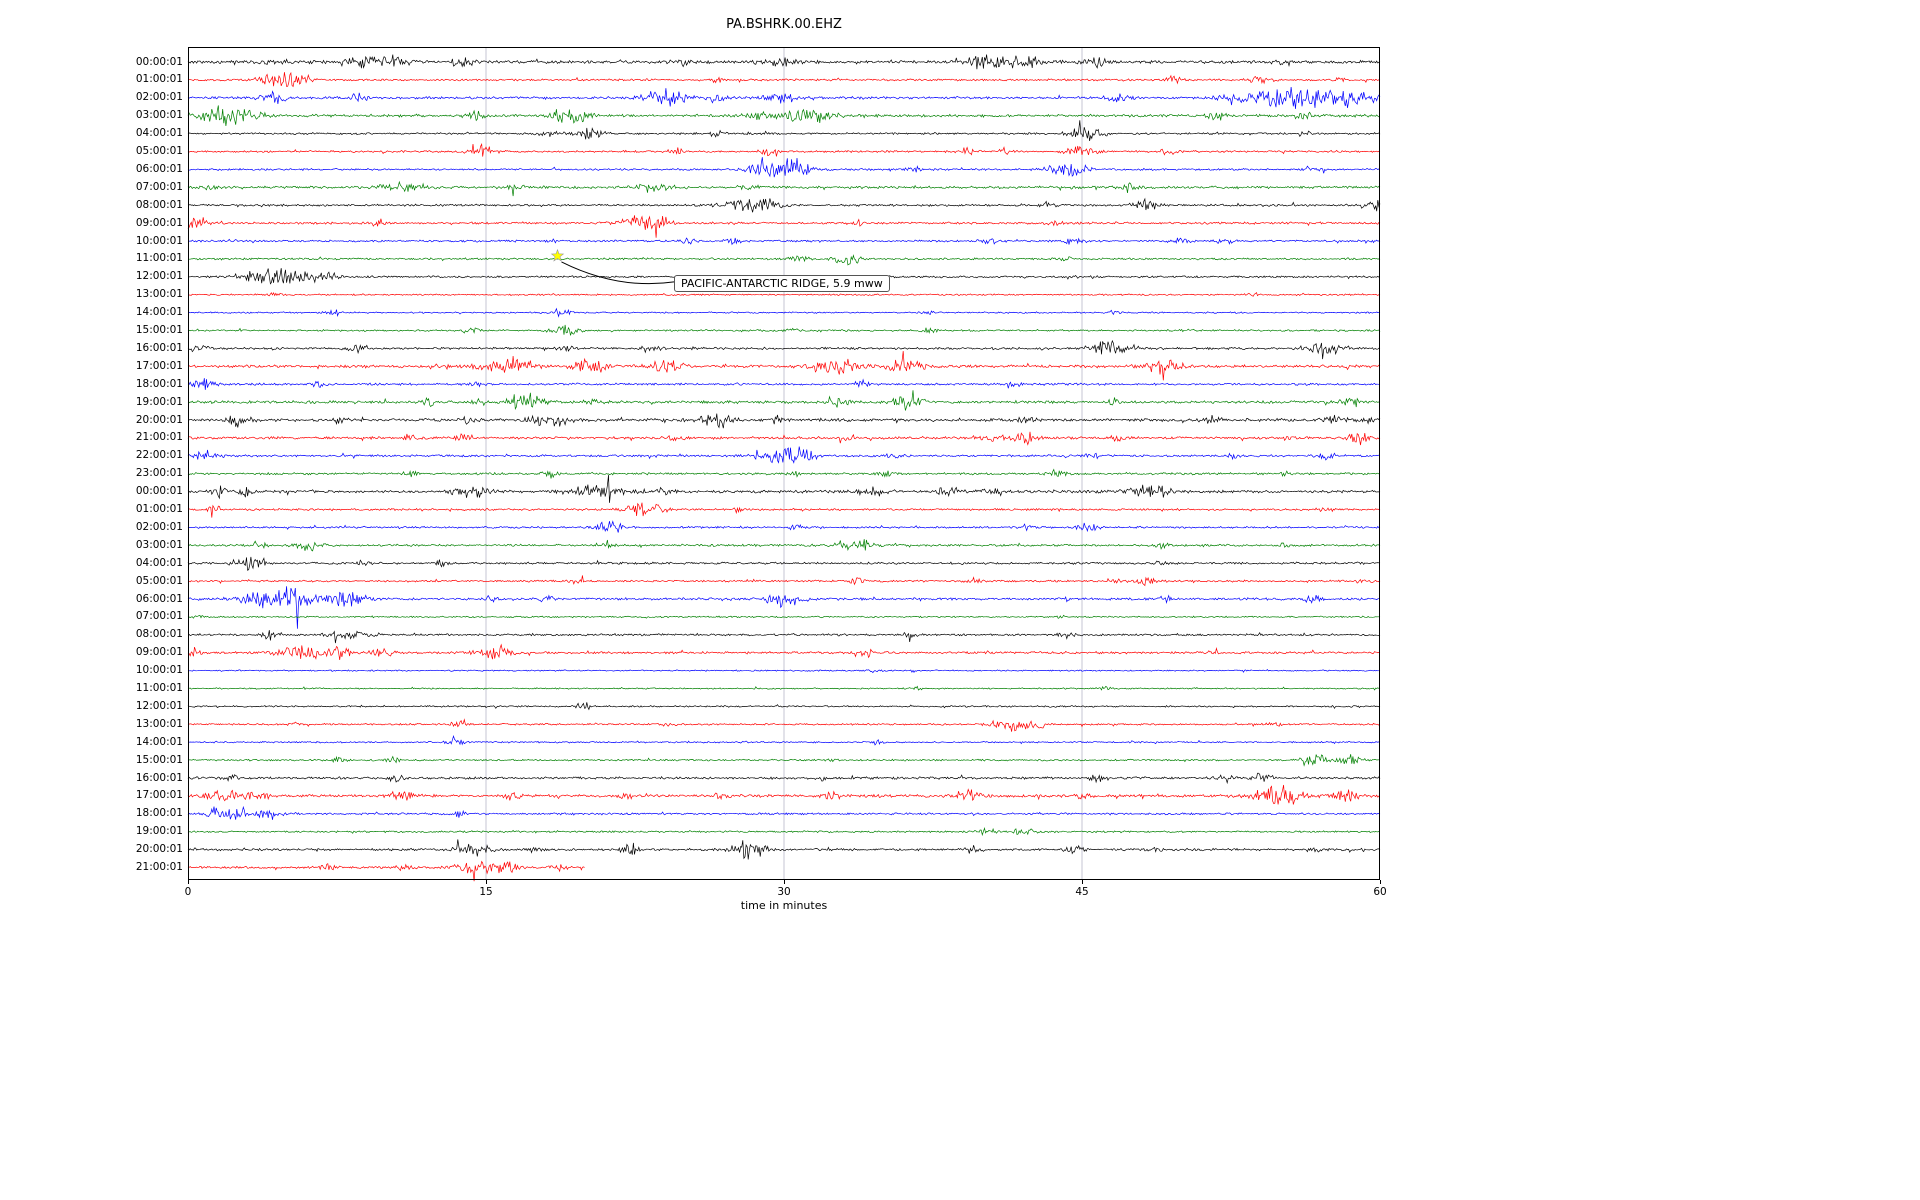  What do you see at coordinates (784, 905) in the screenshot?
I see `x-axis-title: time in minutes` at bounding box center [784, 905].